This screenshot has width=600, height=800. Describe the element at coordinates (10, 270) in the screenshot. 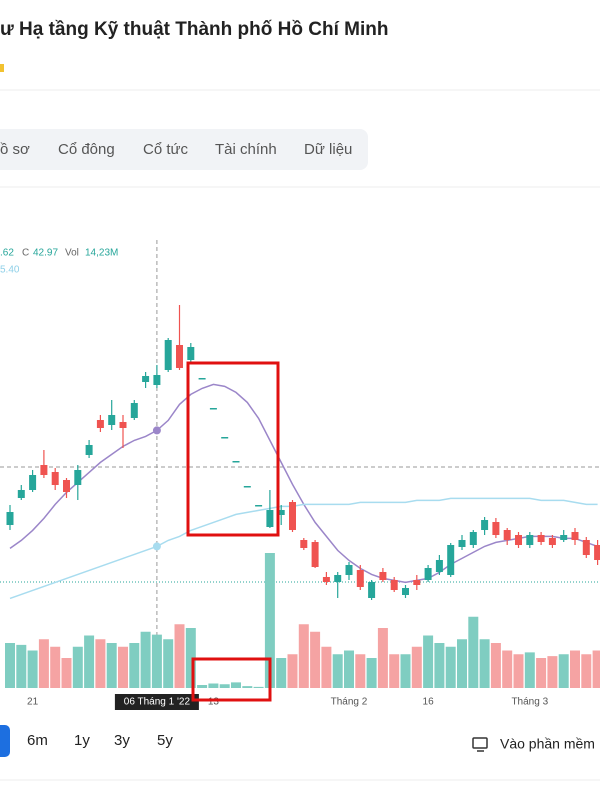

I see `ohlc-legend: 5.40` at that location.